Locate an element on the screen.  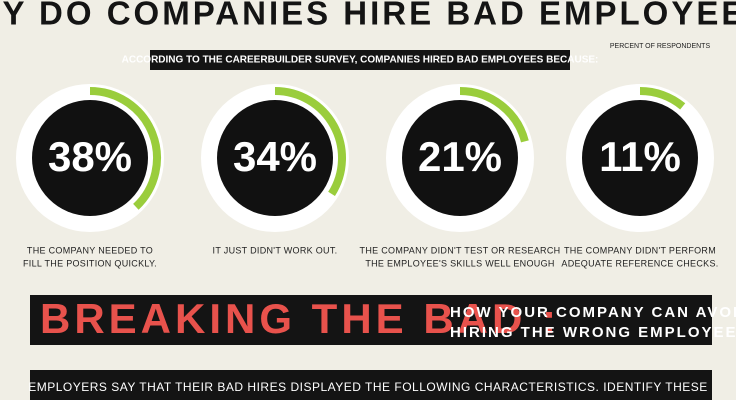
caption: THE COMPANY DIDN'T TEST OR RESEARCH is located at coordinates (460, 250).